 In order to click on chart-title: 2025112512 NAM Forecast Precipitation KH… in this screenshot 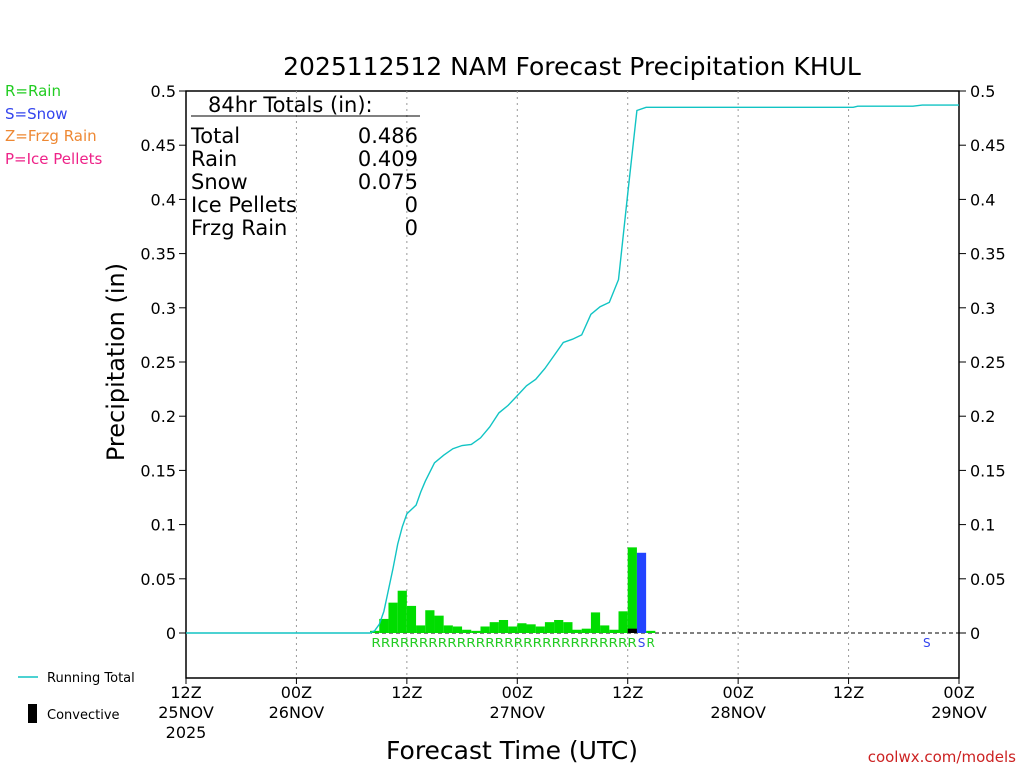, I will do `click(572, 66)`.